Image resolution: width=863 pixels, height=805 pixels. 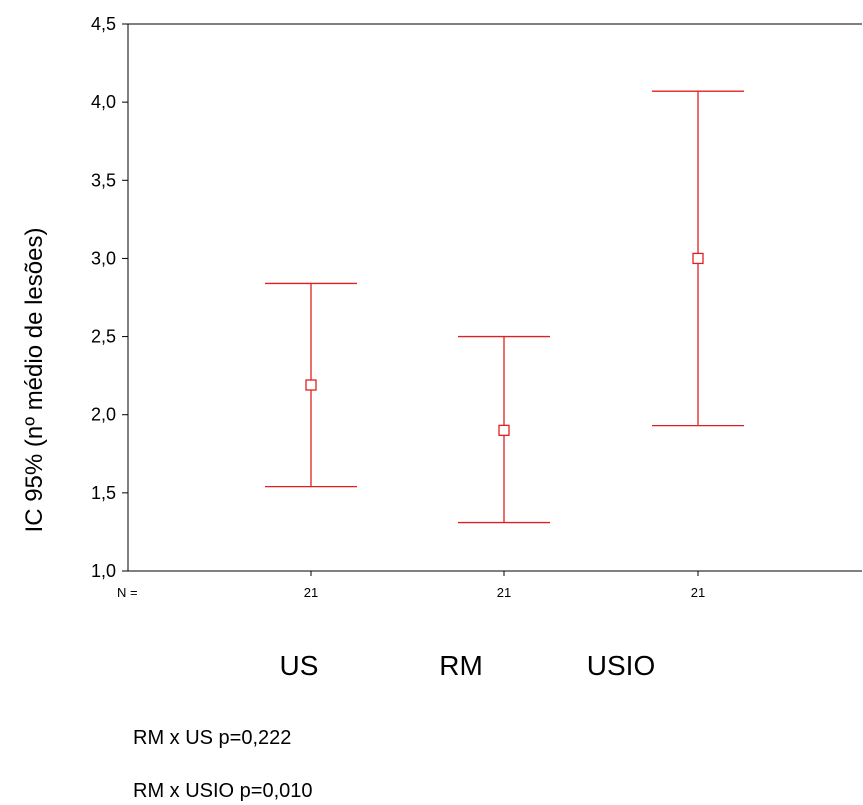 What do you see at coordinates (311, 429) in the screenshot?
I see `error-bar-us` at bounding box center [311, 429].